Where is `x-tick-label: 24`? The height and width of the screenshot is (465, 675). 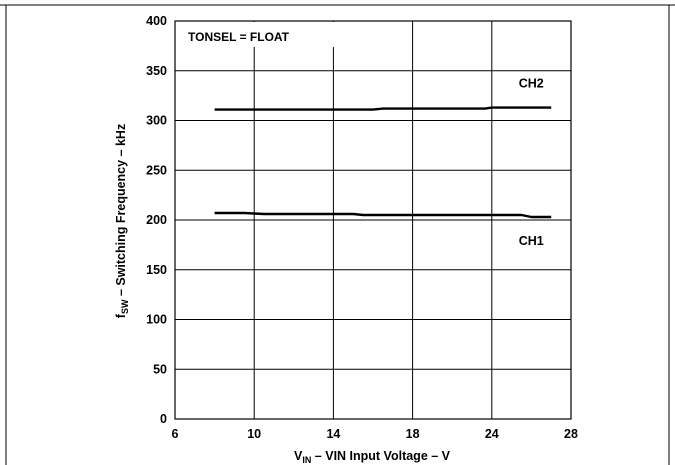
x-tick-label: 24 is located at coordinates (492, 434).